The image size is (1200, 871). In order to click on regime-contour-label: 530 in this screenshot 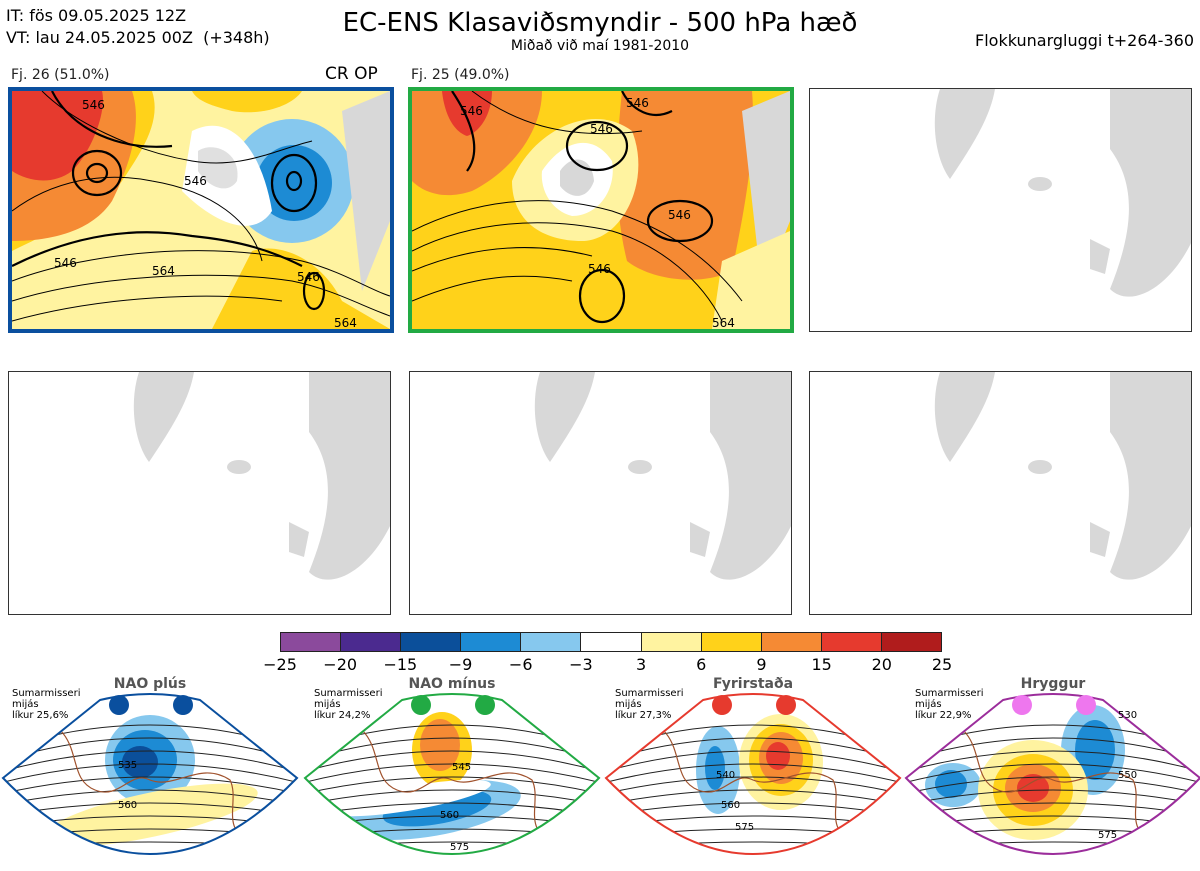, I will do `click(1127, 715)`.